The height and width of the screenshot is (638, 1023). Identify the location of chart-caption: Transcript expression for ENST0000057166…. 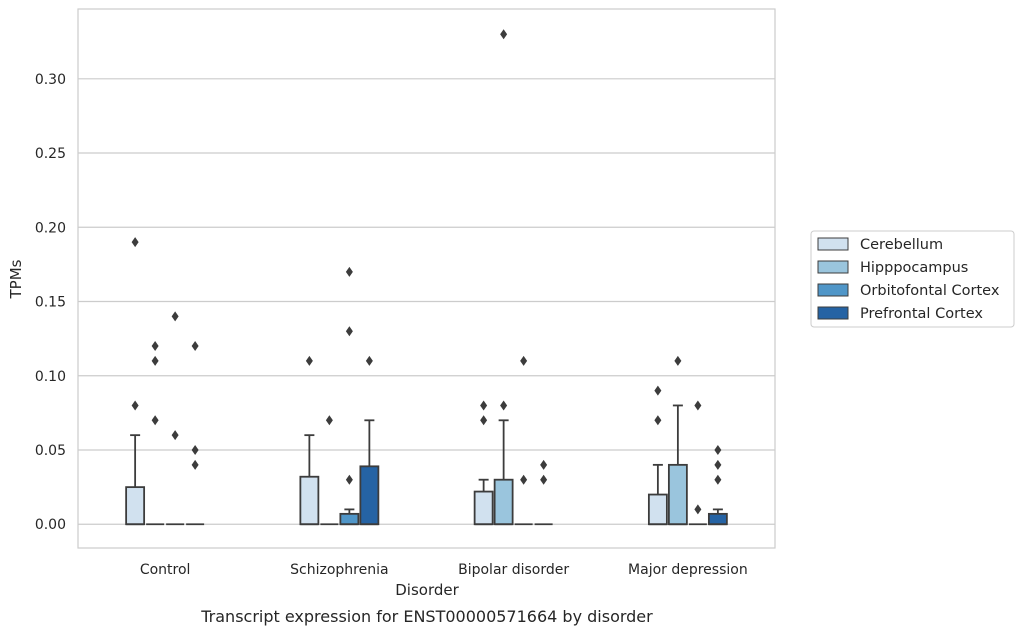
(426, 616).